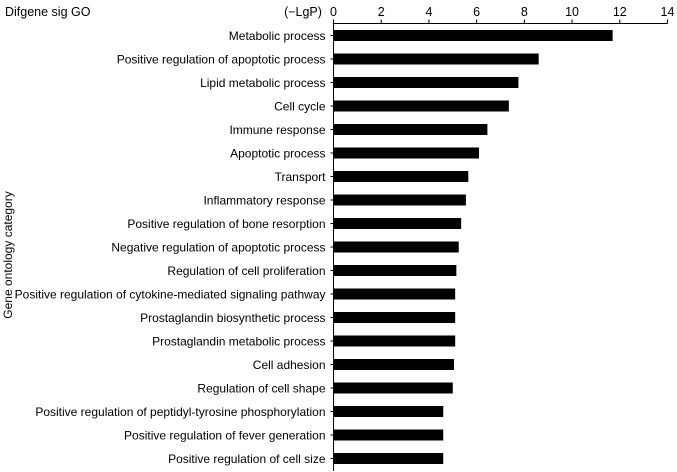  I want to click on chart-title: Difgene sig GO, so click(48, 12).